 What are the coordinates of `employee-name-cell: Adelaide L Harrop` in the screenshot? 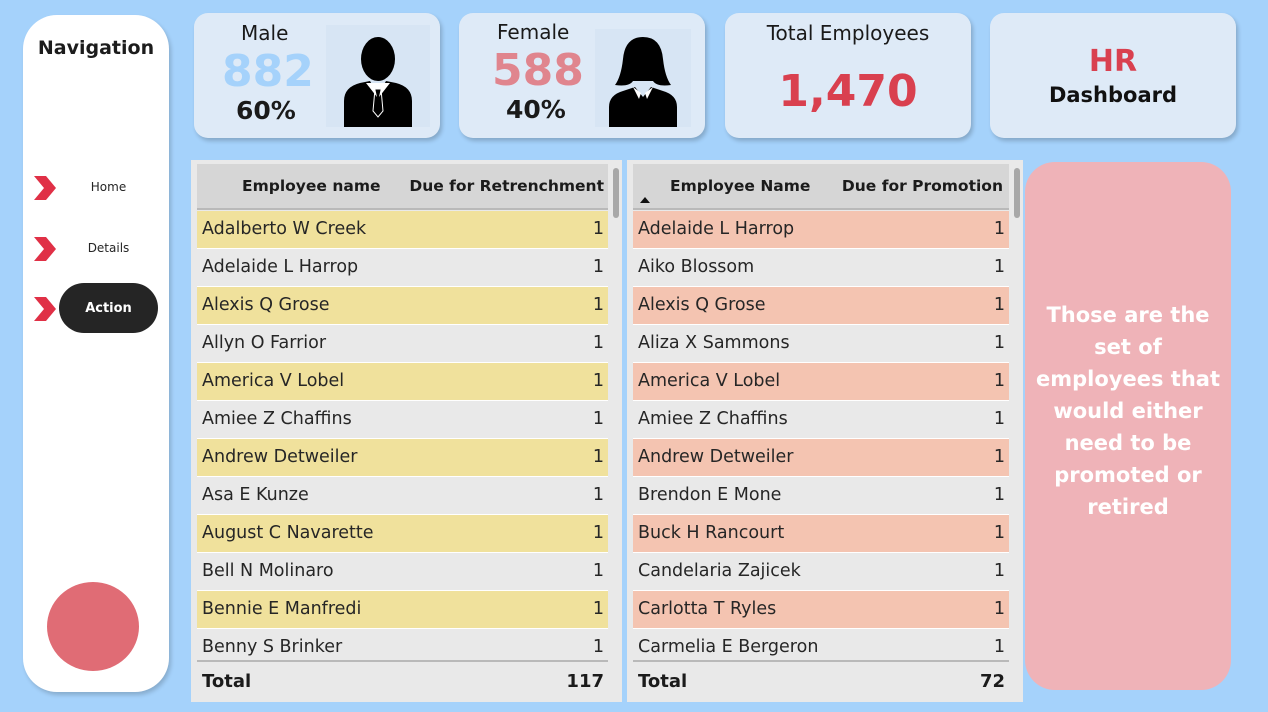 It's located at (716, 229).